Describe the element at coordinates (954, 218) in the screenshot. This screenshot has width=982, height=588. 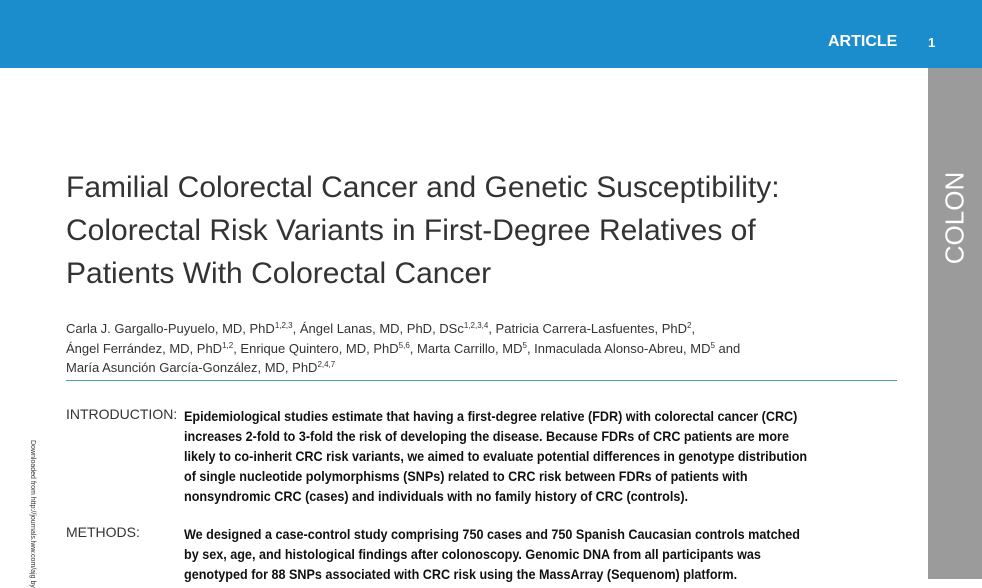
I see `sidebar-label: COLON` at that location.